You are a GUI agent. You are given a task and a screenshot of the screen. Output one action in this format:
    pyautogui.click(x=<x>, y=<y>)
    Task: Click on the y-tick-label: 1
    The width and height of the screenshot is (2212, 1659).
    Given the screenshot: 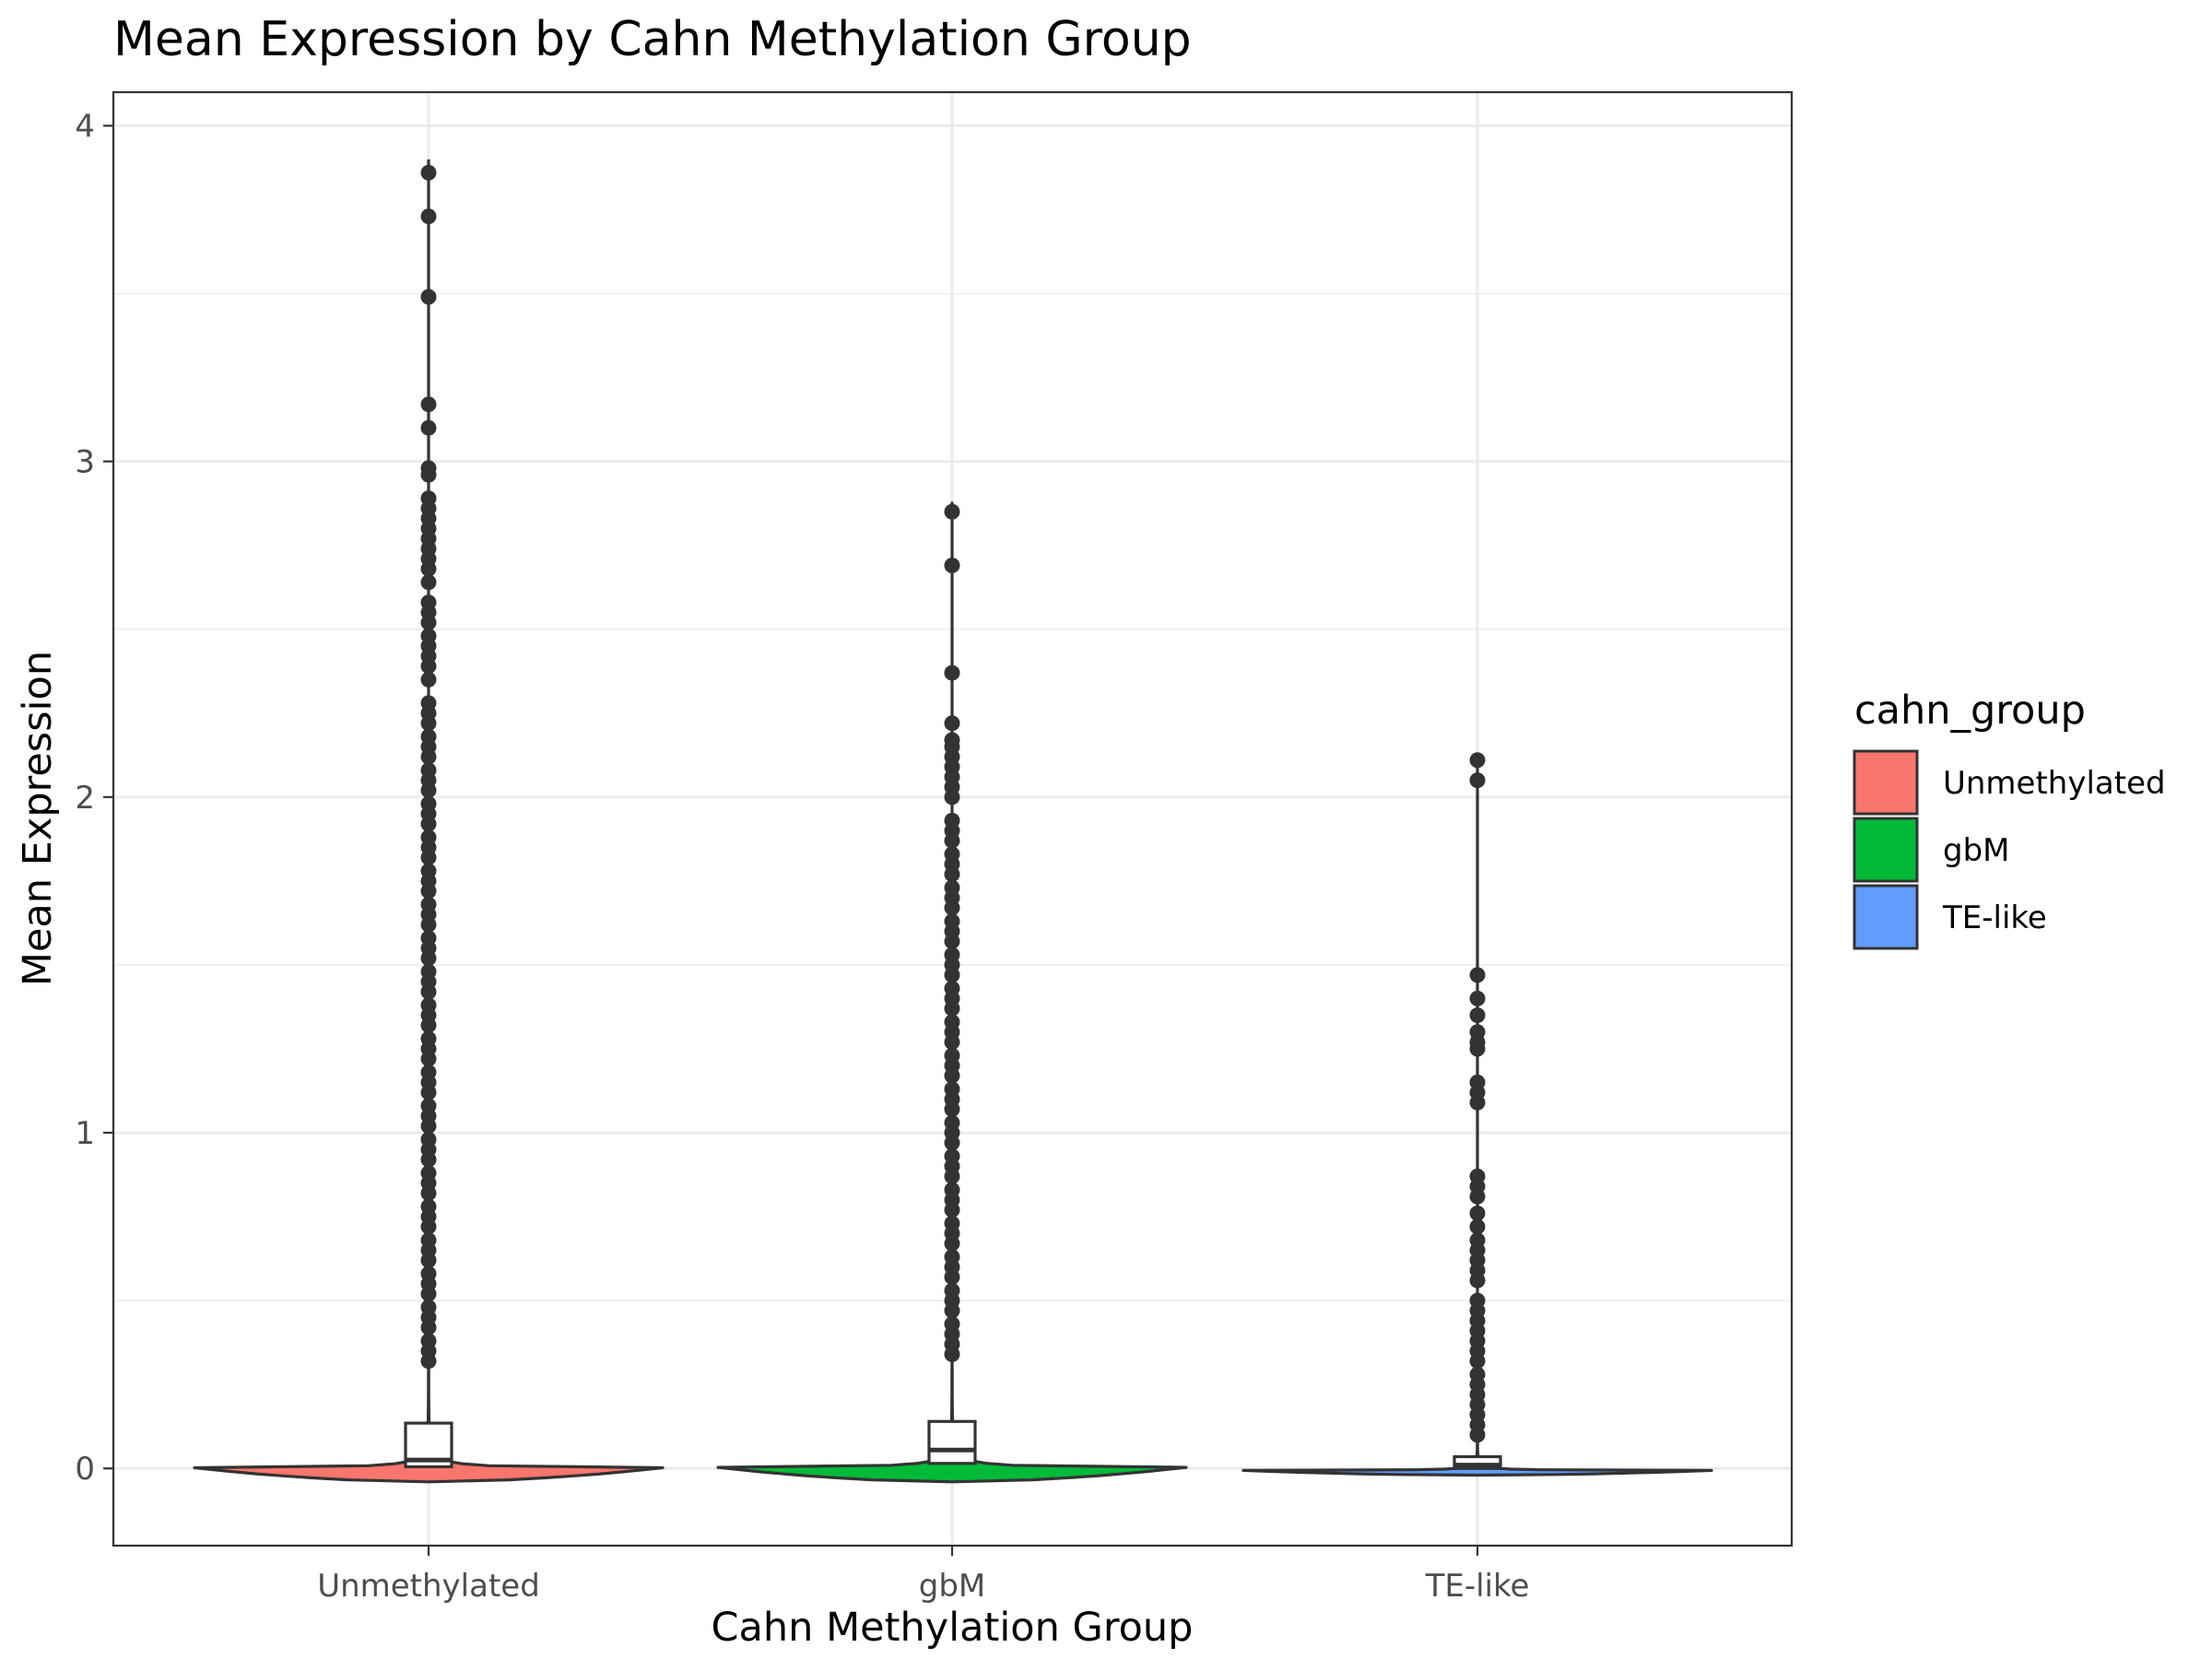 What is the action you would take?
    pyautogui.click(x=85, y=1133)
    